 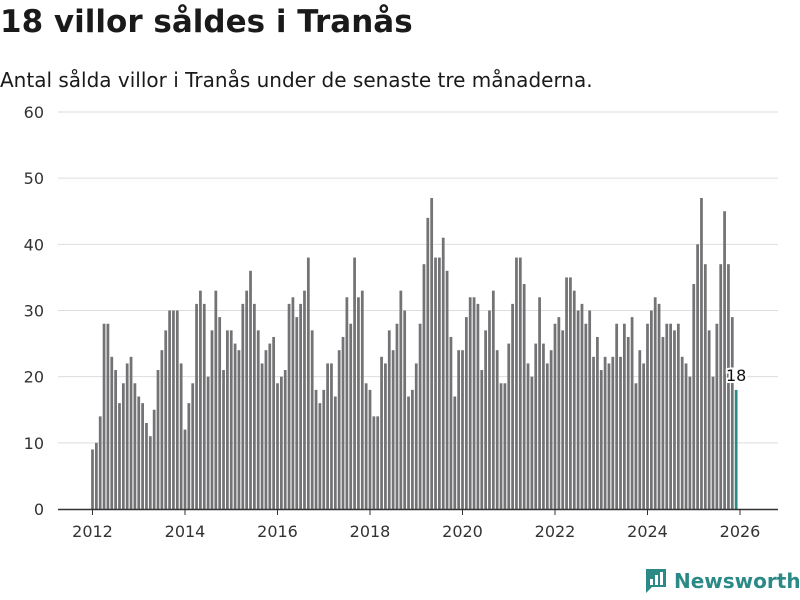 I want to click on y-tick-label: 50, so click(x=34, y=178).